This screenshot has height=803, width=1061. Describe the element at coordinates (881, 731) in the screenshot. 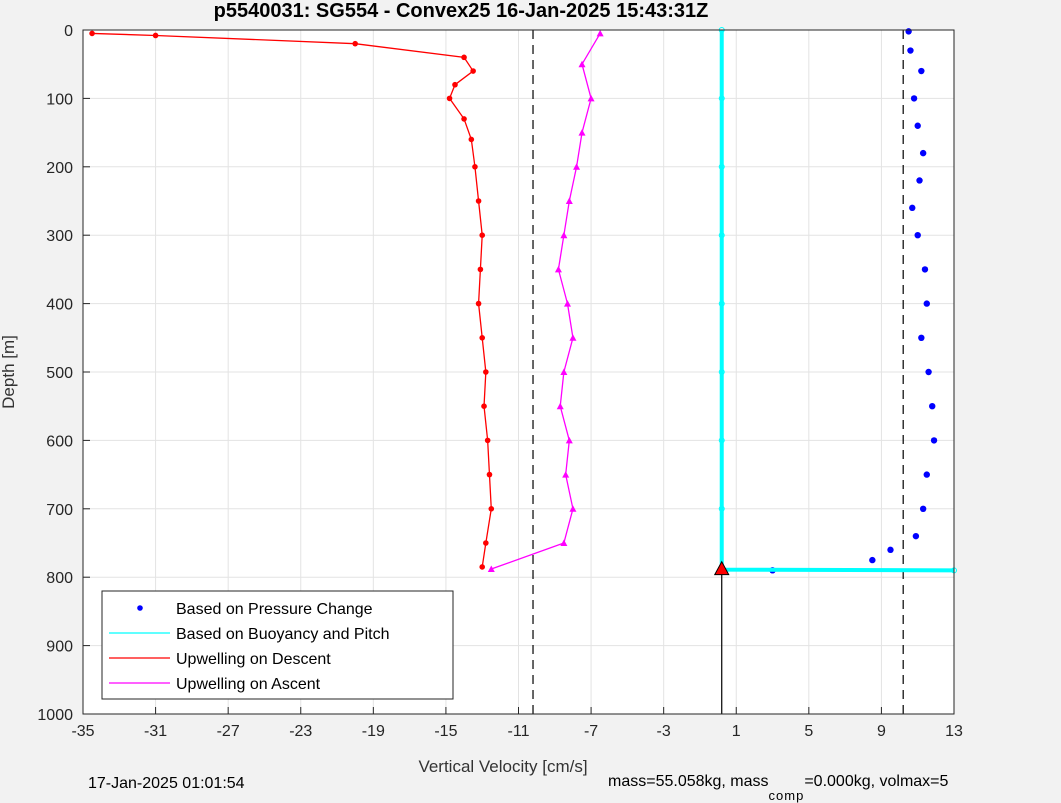

I see `x-tick-label: 9` at that location.